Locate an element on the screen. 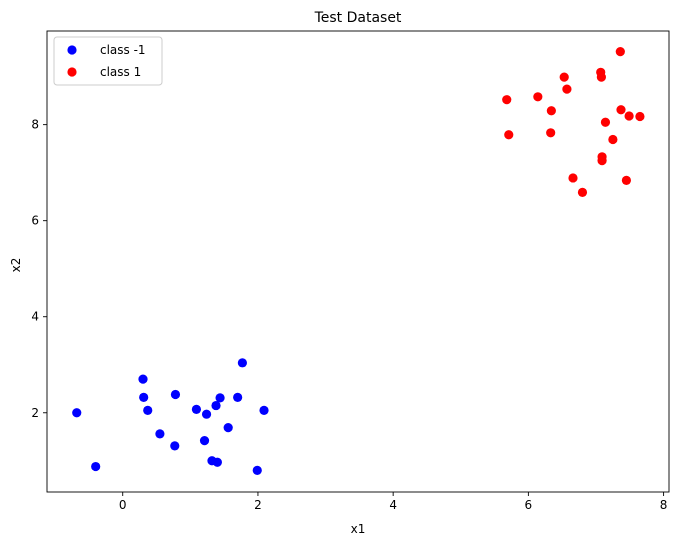  legend: class -1 class 1 is located at coordinates (108, 61).